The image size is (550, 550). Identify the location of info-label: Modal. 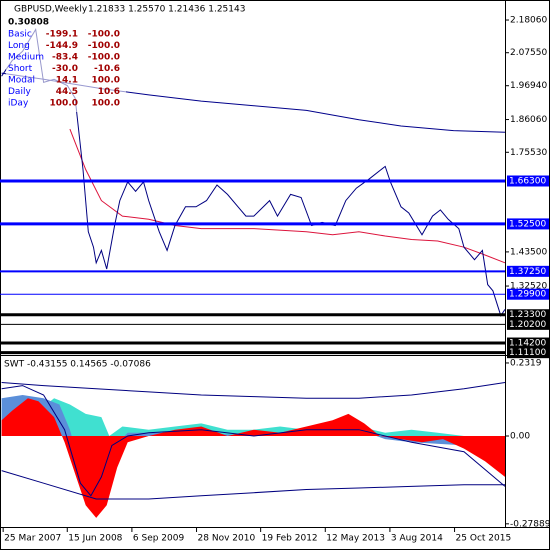
(21, 81).